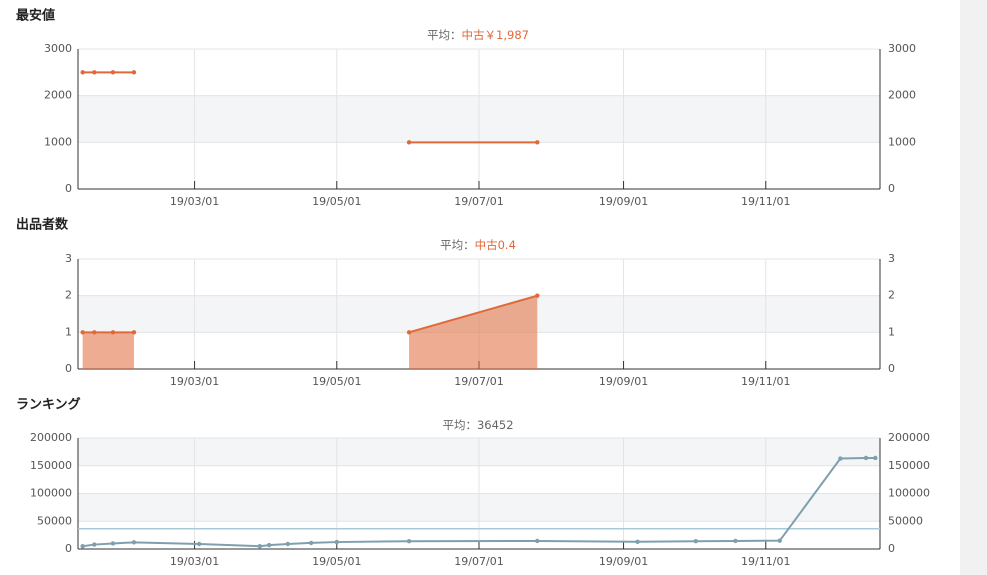 This screenshot has height=575, width=987. What do you see at coordinates (58, 141) in the screenshot?
I see `y-tick-label: 1000` at bounding box center [58, 141].